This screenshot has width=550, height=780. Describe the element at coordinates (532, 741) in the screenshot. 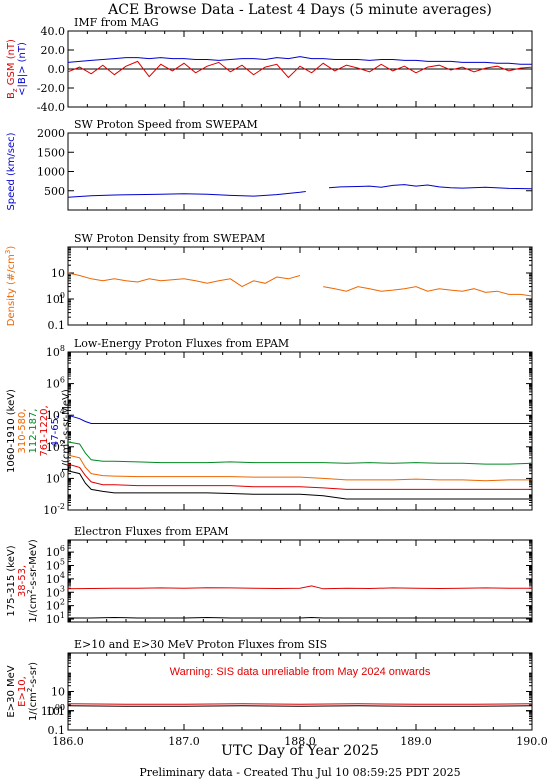

I see `x-tick-label: 190.0` at that location.